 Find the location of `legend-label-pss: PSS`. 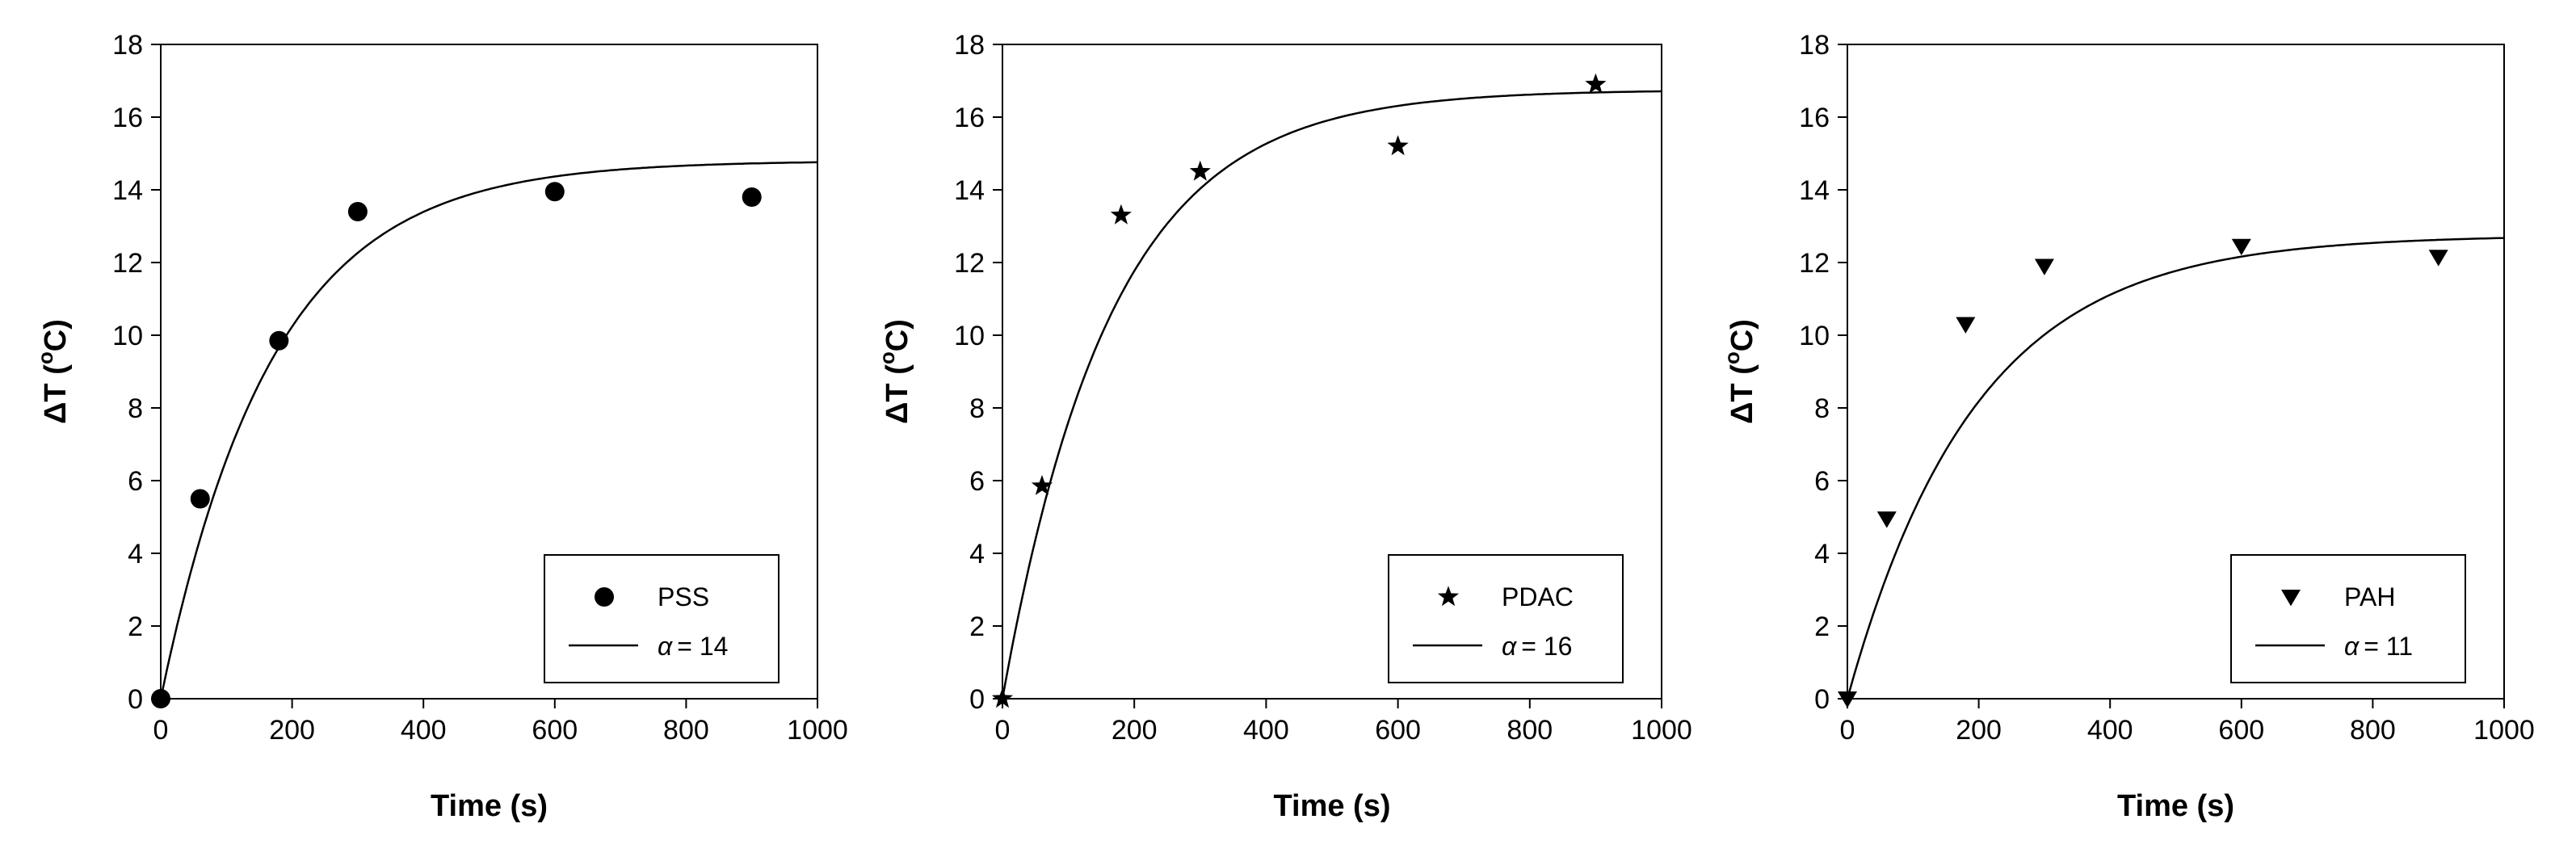

legend-label-pss: PSS is located at coordinates (684, 596).